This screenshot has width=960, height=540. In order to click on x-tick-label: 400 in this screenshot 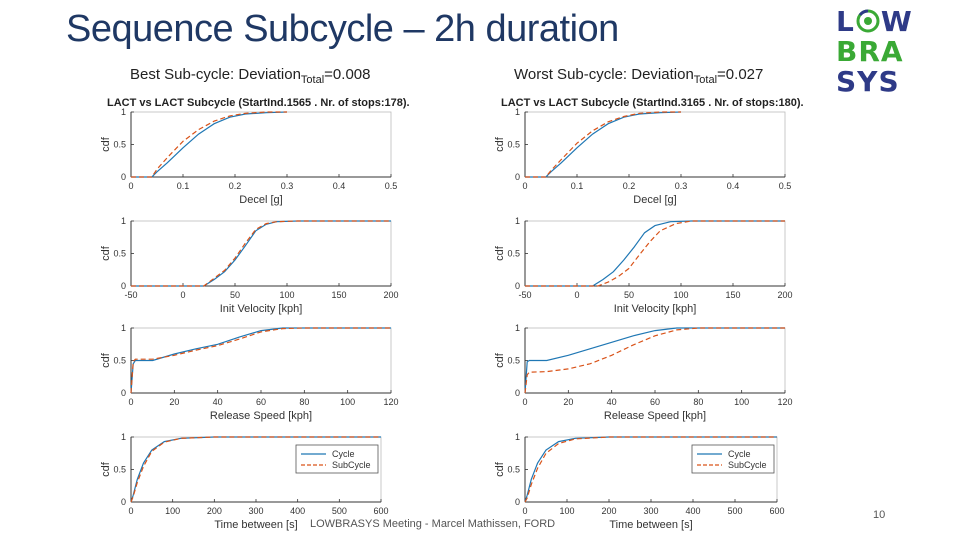, I will do `click(692, 511)`.